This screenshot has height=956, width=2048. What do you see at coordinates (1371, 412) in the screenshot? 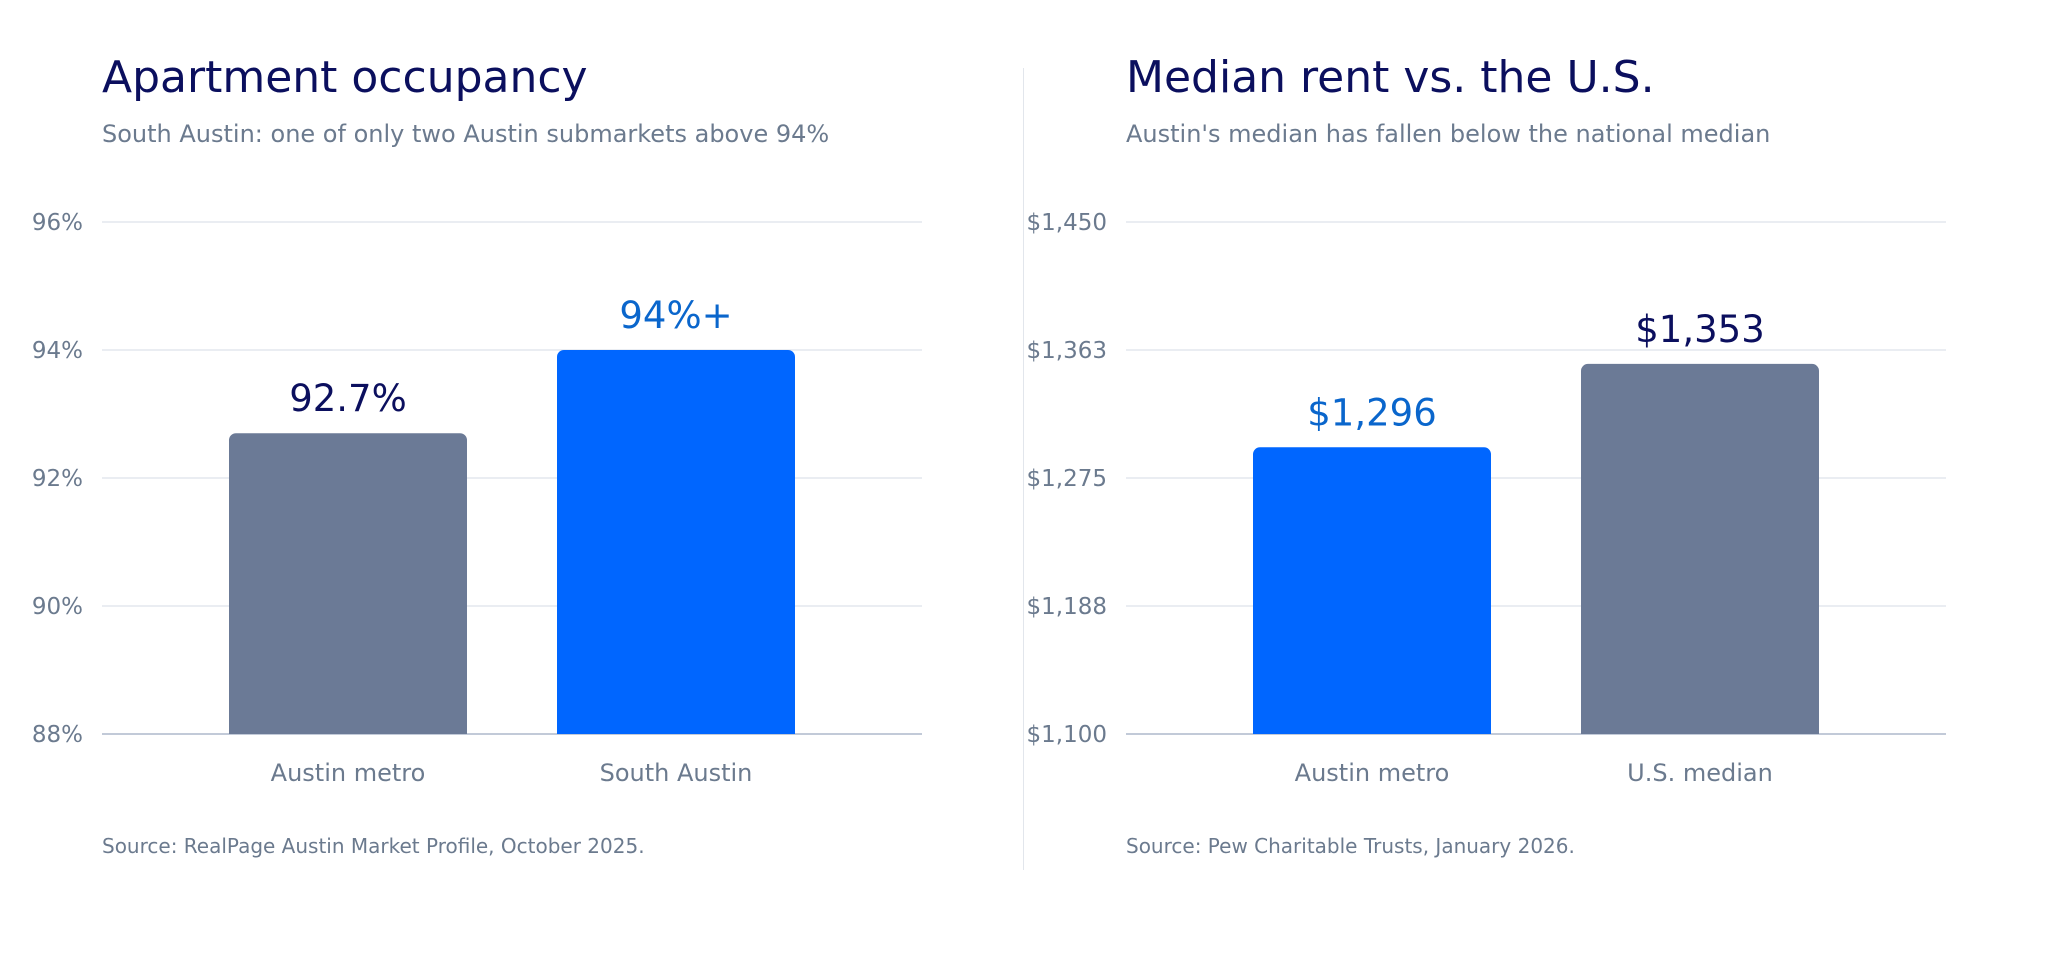
I see `data-label: $1,296` at bounding box center [1371, 412].